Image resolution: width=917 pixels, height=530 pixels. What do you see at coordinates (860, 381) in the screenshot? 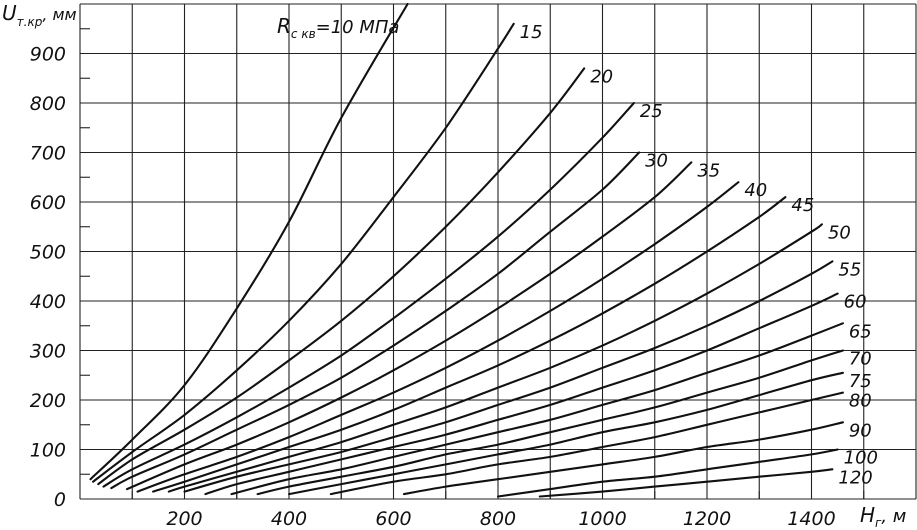
I see `curve-label-75: 75` at bounding box center [860, 381].